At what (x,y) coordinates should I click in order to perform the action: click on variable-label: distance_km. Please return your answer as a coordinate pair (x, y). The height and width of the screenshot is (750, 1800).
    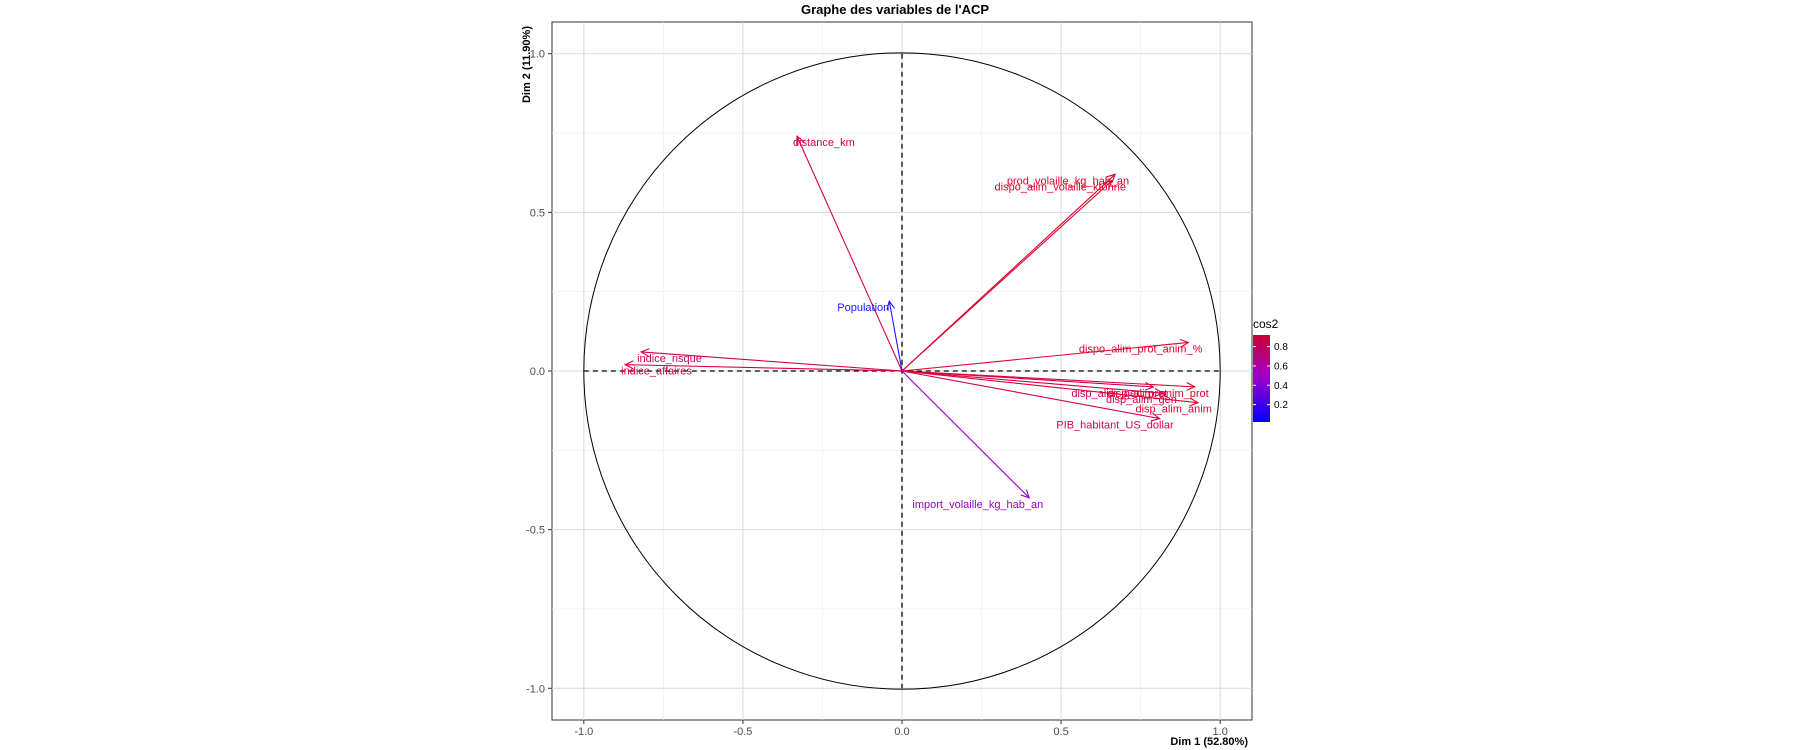
    Looking at the image, I should click on (824, 143).